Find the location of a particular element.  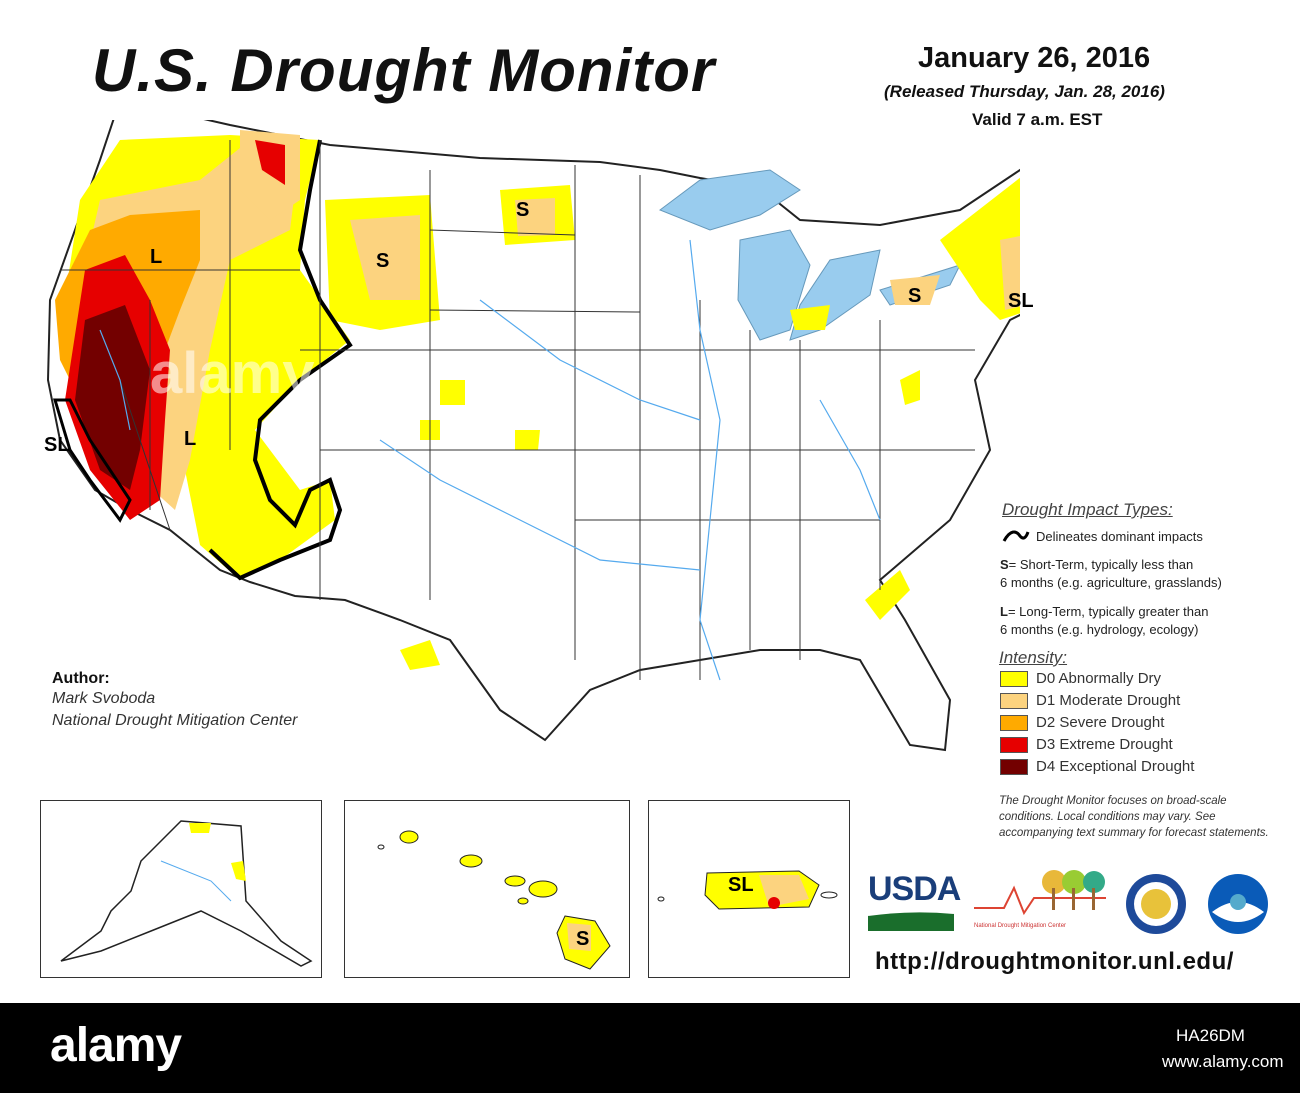

ndmc-text-right: Drought Mitigation Center is located at coordinates (1032, 926).